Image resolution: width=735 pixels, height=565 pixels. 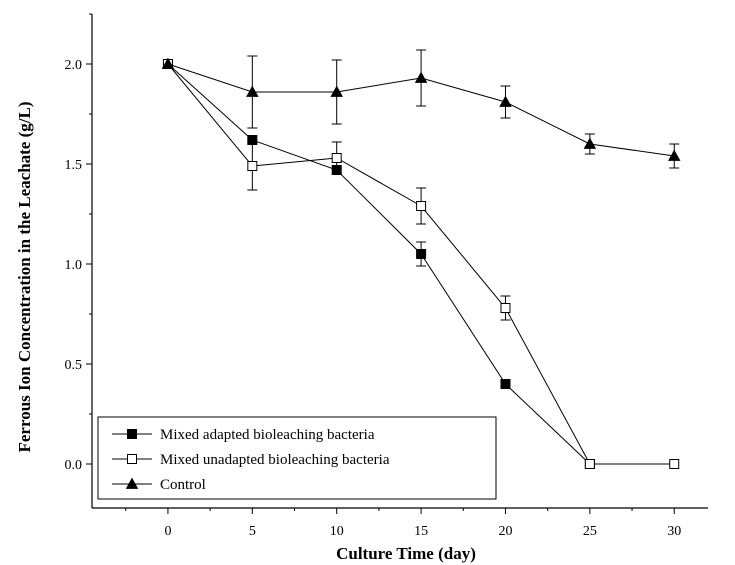 I want to click on legend-item-1: Mixed adapted bioleaching bacteria, so click(x=243, y=435).